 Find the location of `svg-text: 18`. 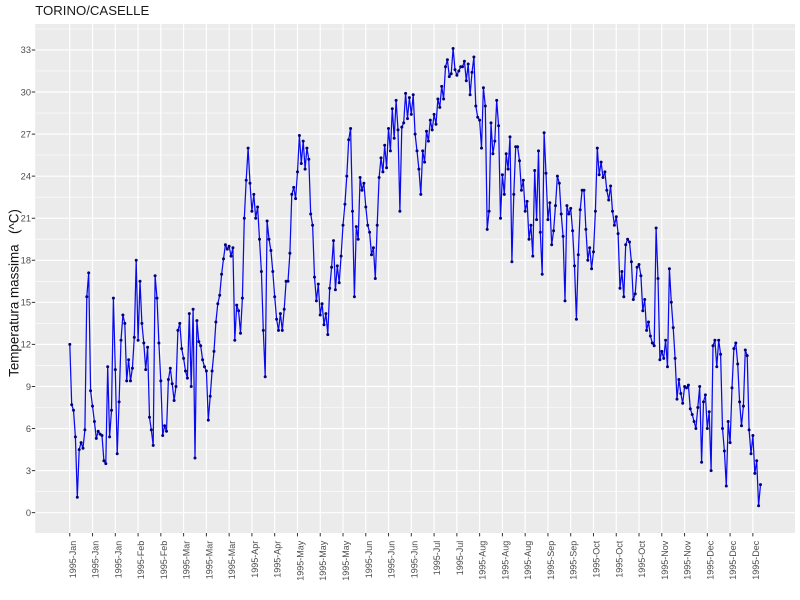

svg-text: 18 is located at coordinates (26, 261).